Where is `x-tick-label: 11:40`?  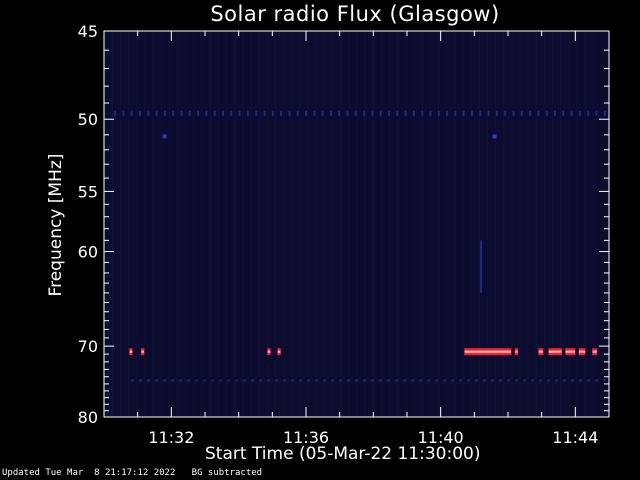
x-tick-label: 11:40 is located at coordinates (441, 437).